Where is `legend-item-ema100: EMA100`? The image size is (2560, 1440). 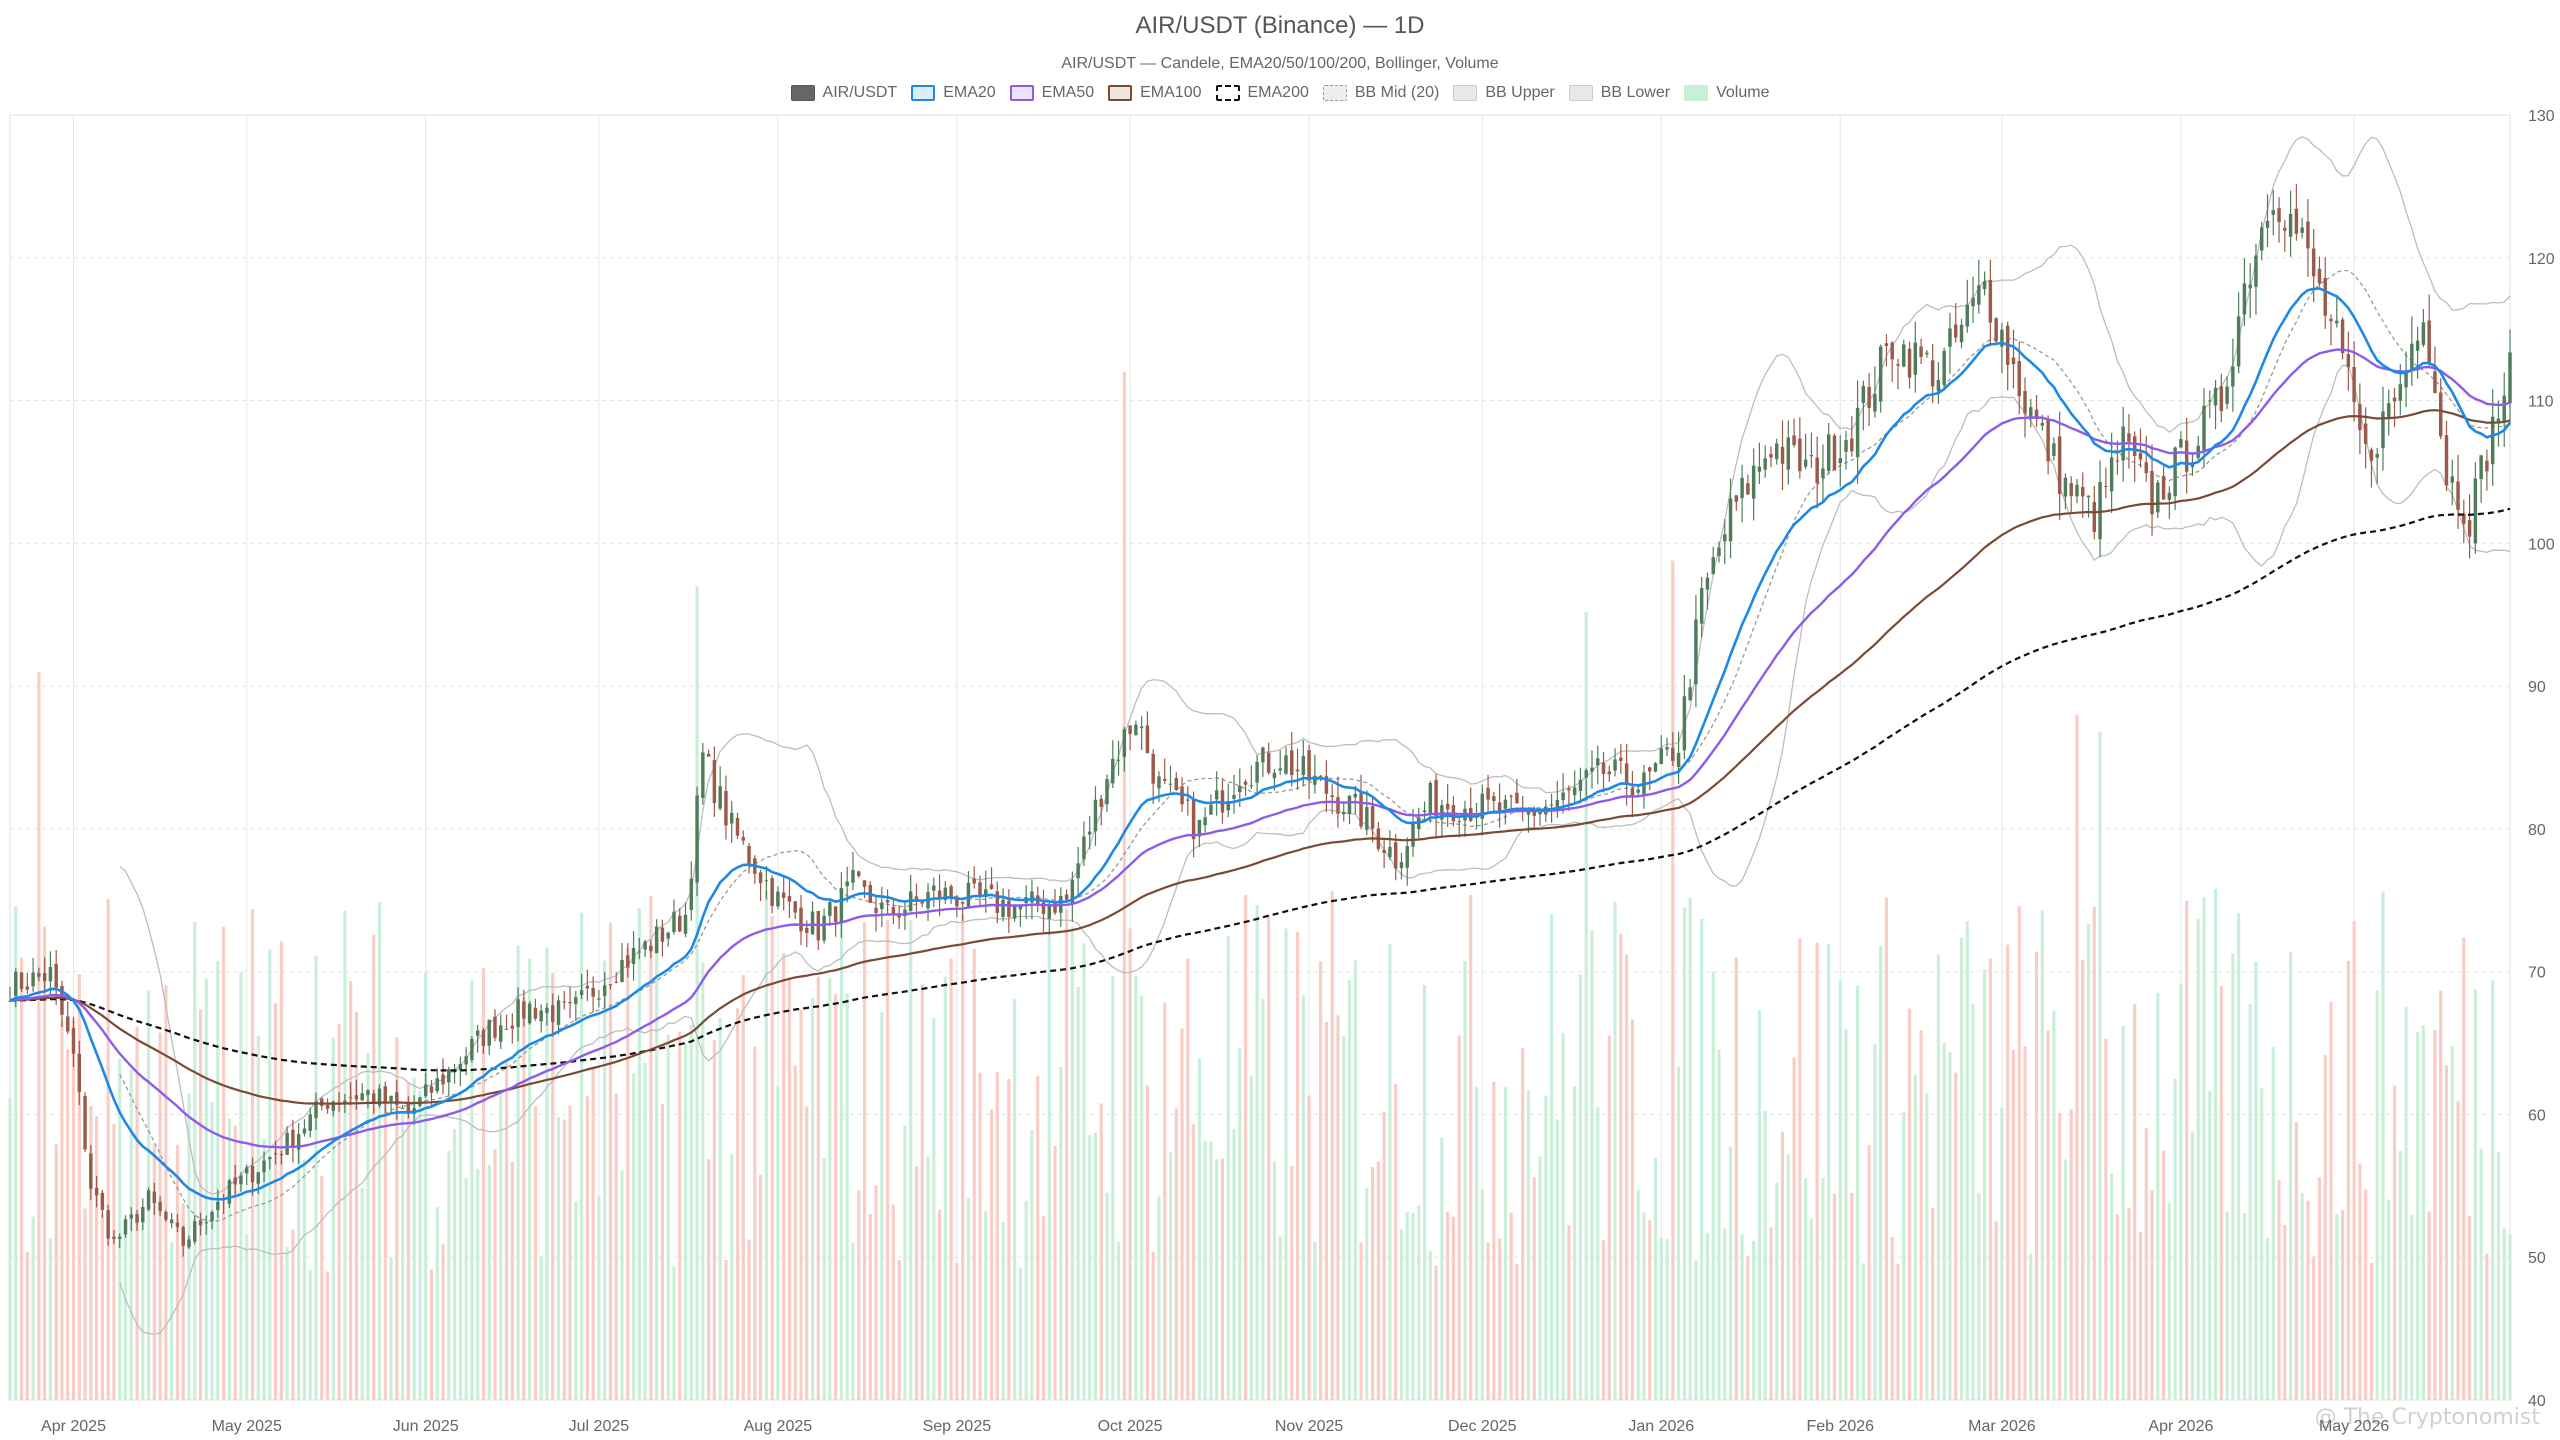
legend-item-ema100: EMA100 is located at coordinates (1155, 93).